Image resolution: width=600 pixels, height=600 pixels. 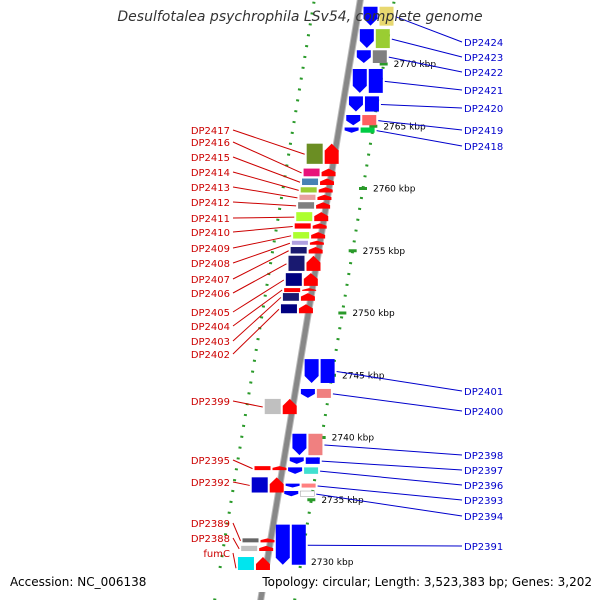 I want to click on forward-gene: DP2399, so click(x=244, y=406).